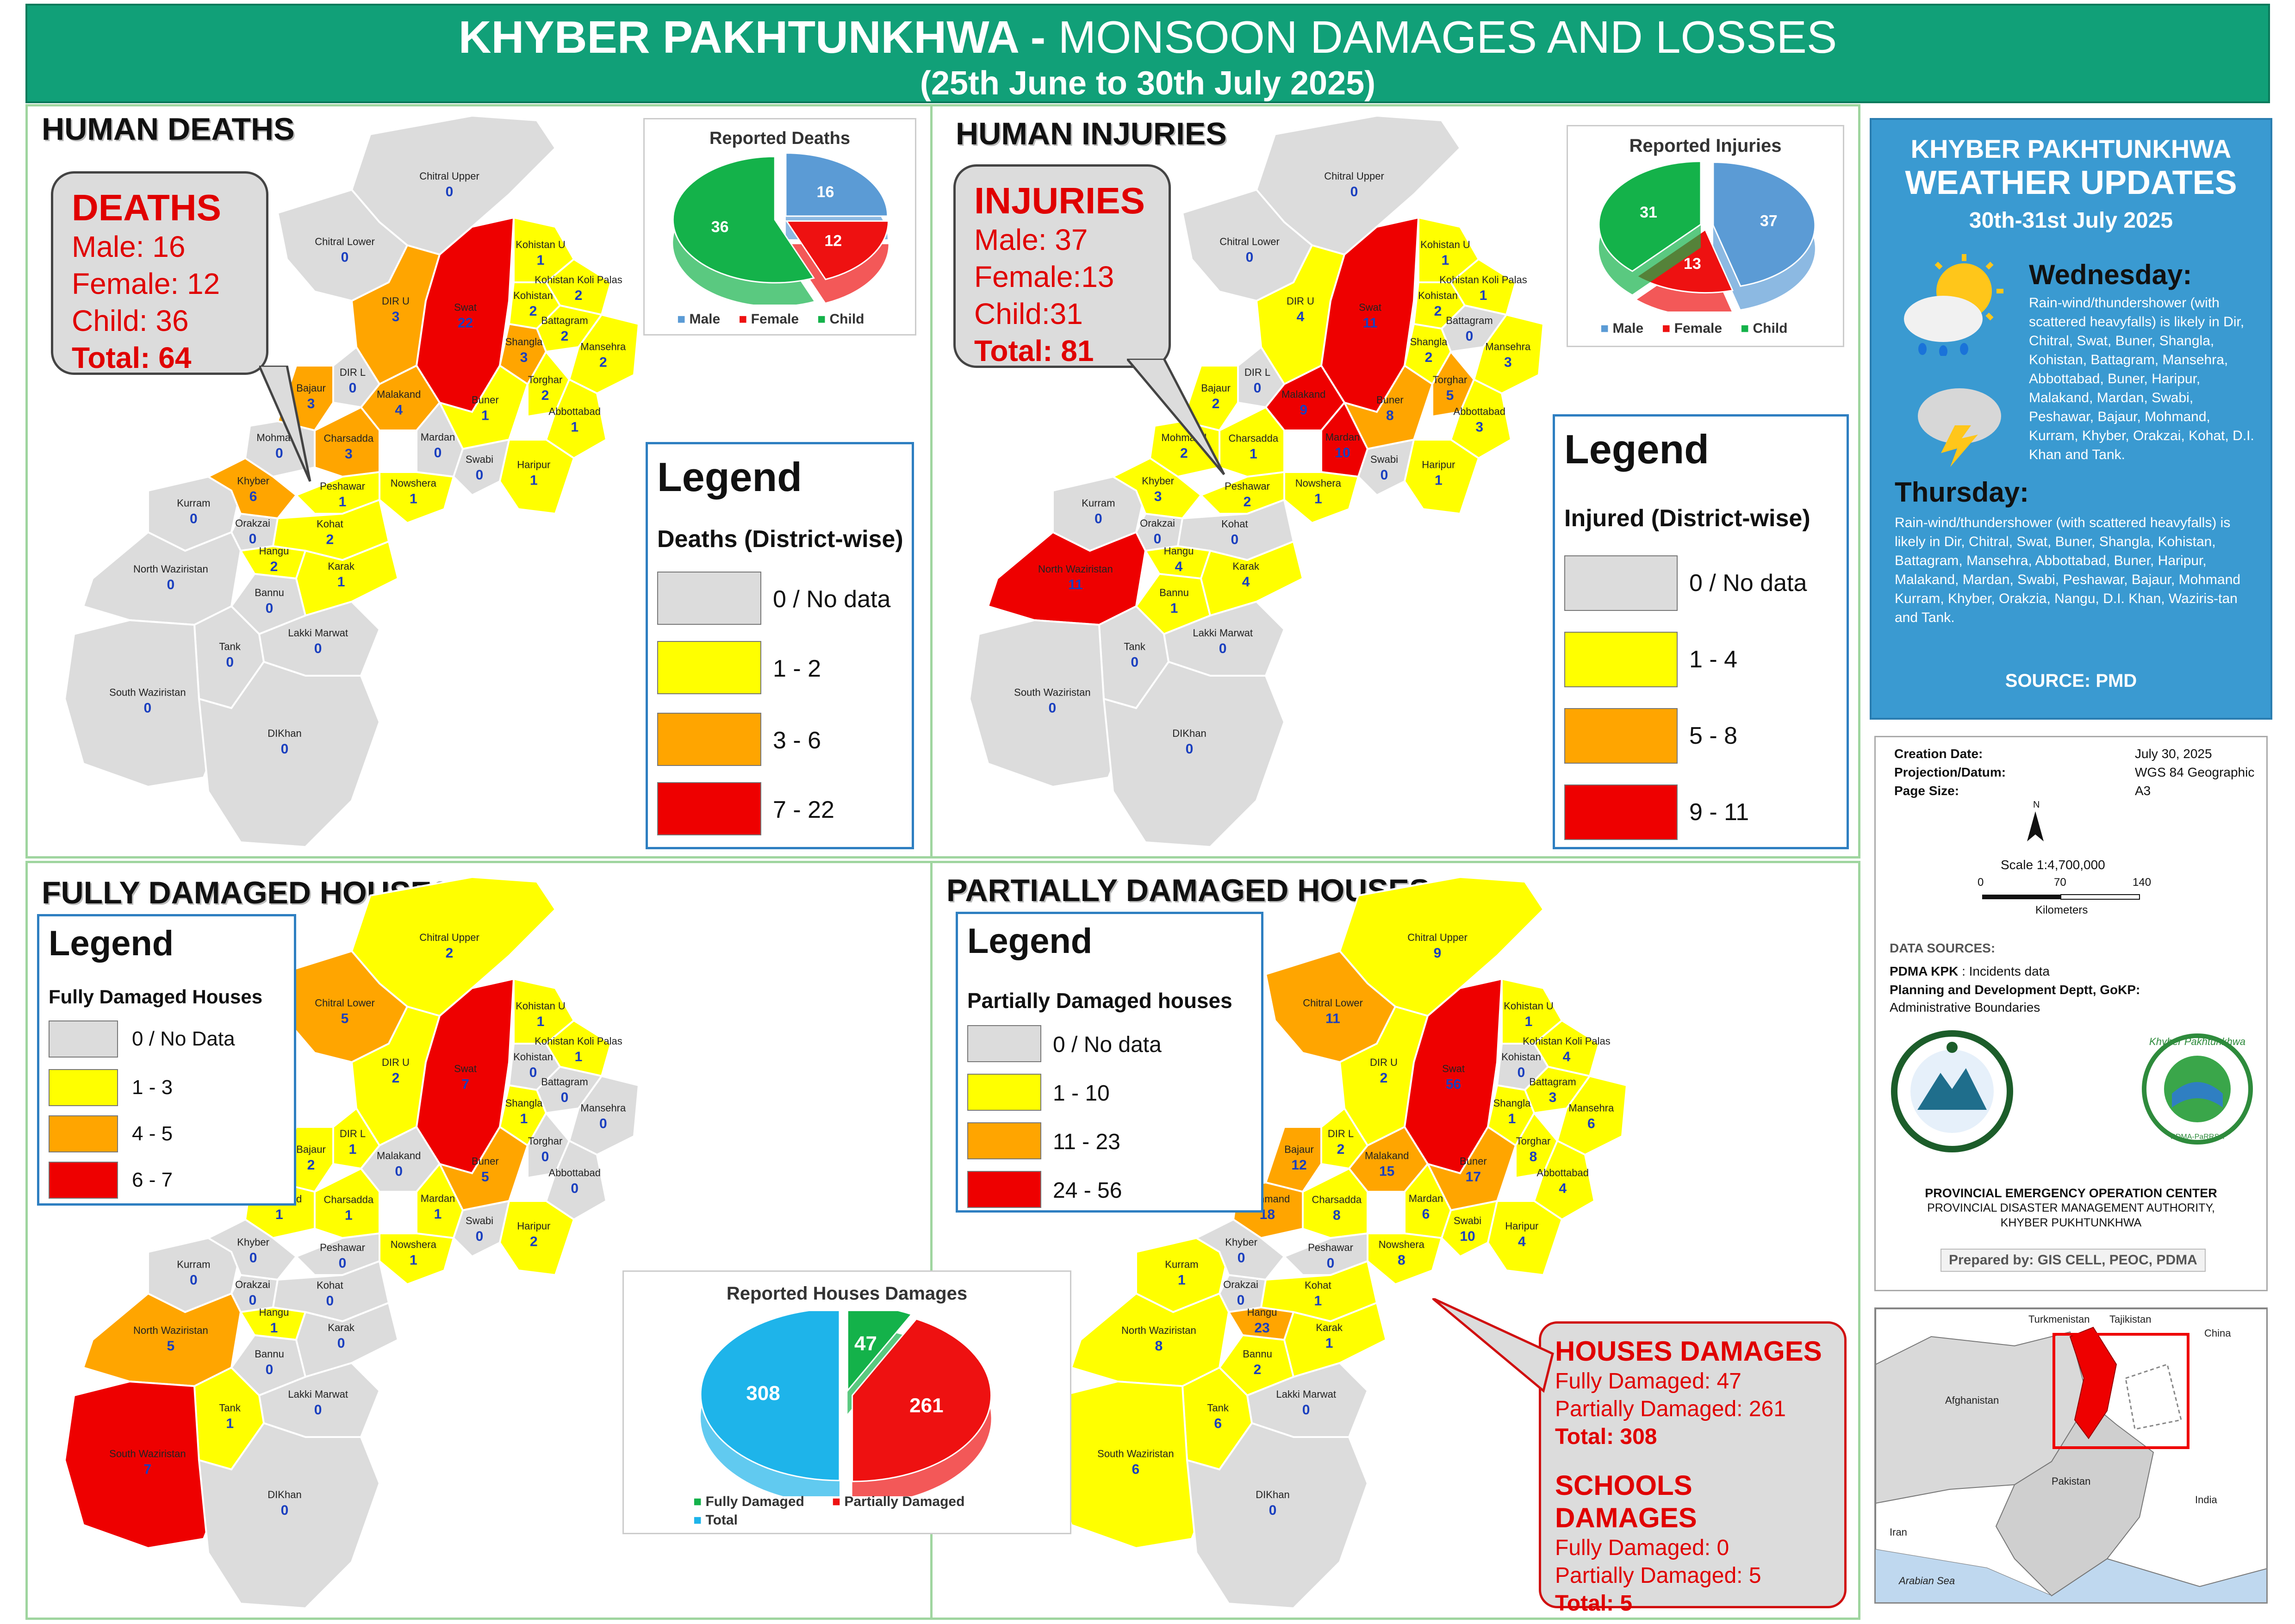 The image size is (2295, 1624). What do you see at coordinates (1567, 1056) in the screenshot?
I see `district-value-label: 4` at bounding box center [1567, 1056].